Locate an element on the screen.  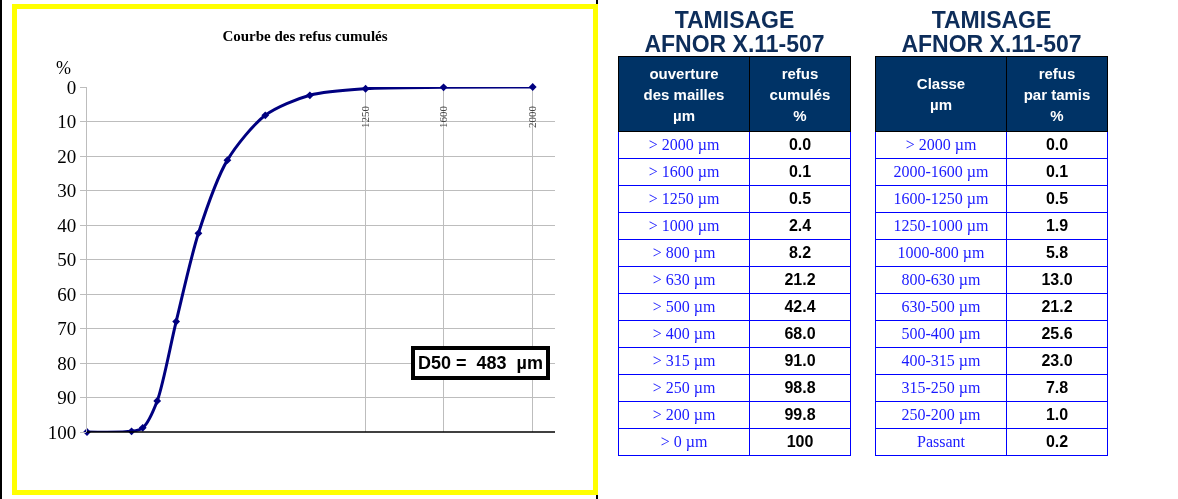
data-label: 8.2 is located at coordinates (800, 253).